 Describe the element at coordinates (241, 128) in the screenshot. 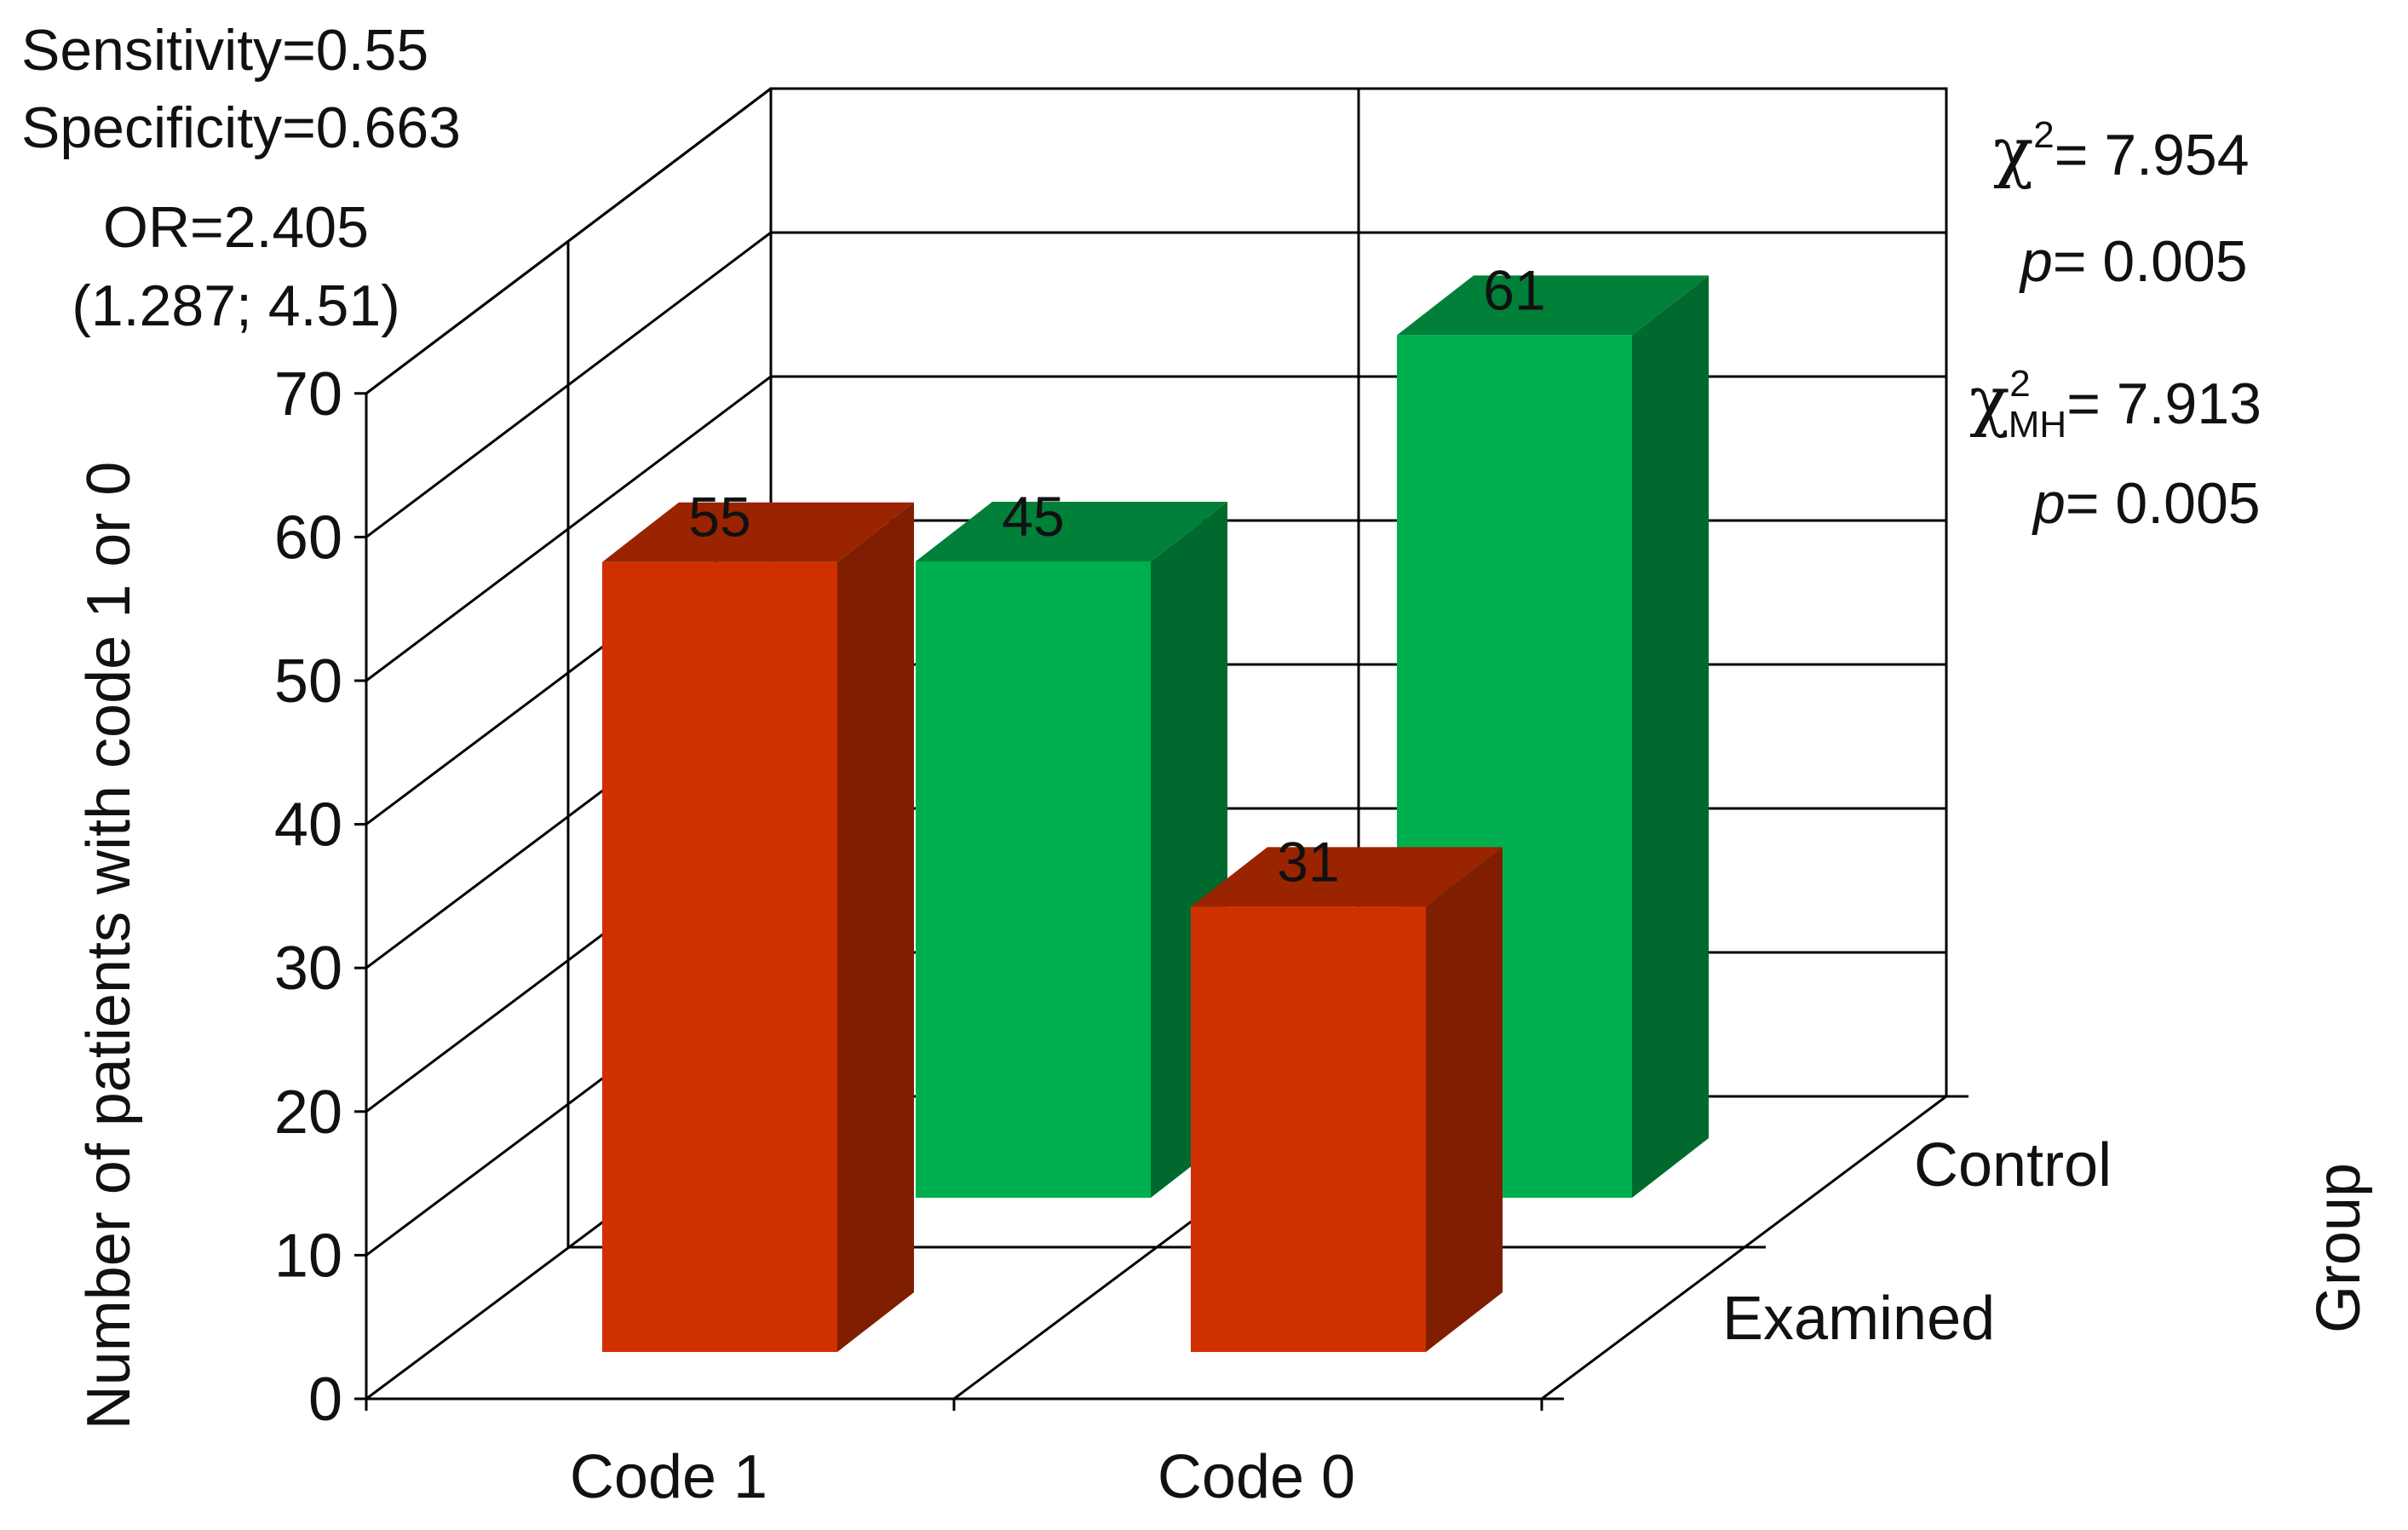

I see `annotation-specificity: Specificity=0.663` at that location.